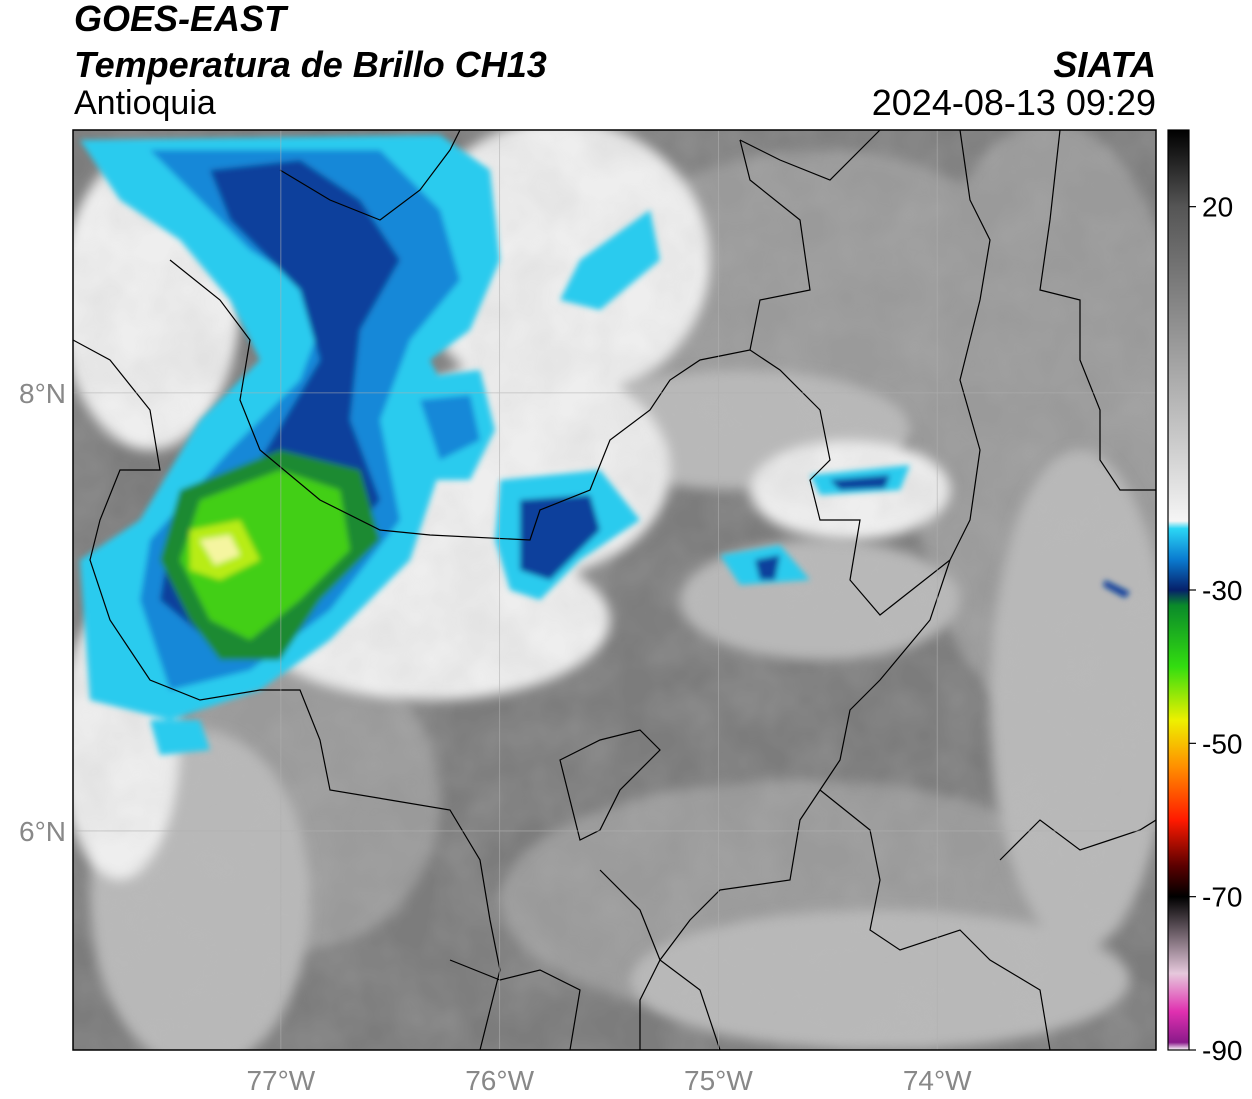  Describe the element at coordinates (42, 831) in the screenshot. I see `latitude-tick-label: 6°N` at that location.